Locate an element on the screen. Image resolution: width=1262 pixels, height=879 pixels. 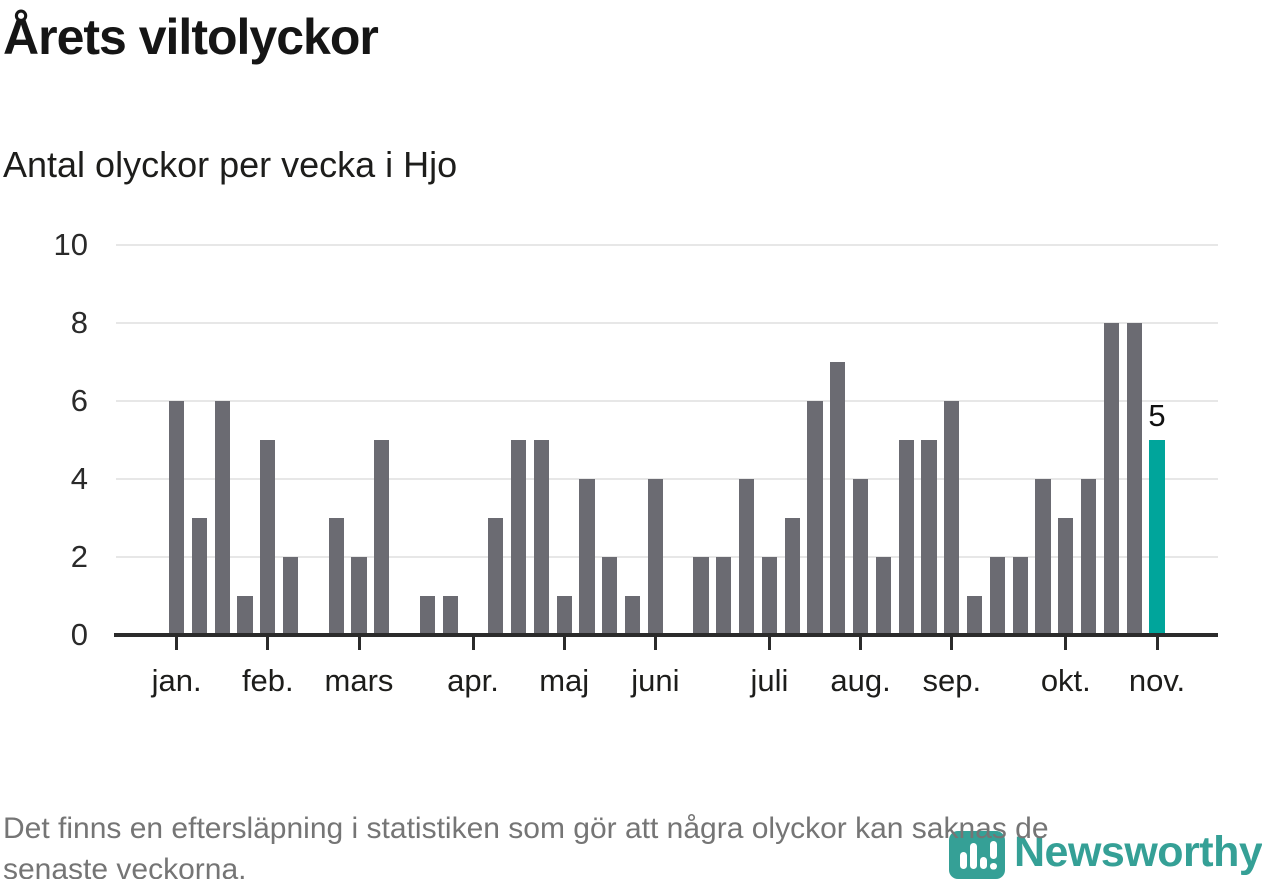
month-tick-mars is located at coordinates (359, 643).